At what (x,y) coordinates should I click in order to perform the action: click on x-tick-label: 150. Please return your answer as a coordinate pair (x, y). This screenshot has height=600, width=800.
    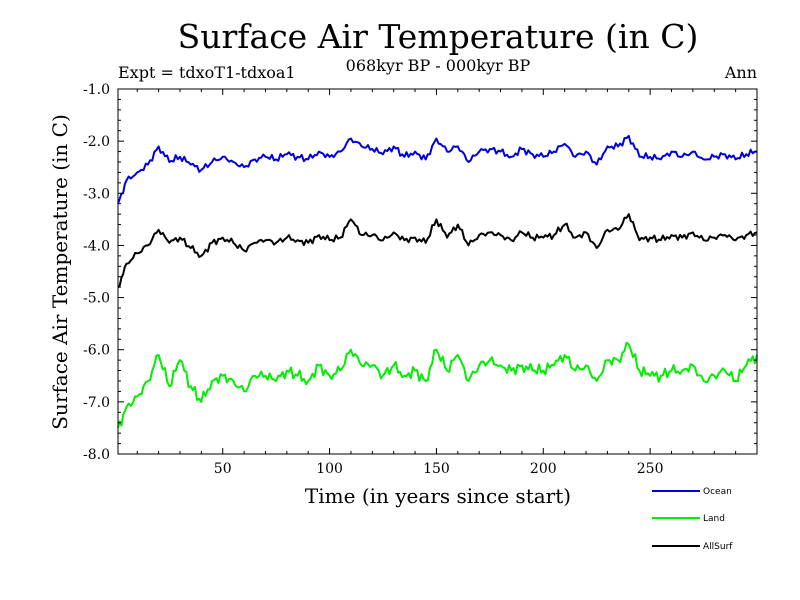
    Looking at the image, I should click on (436, 469).